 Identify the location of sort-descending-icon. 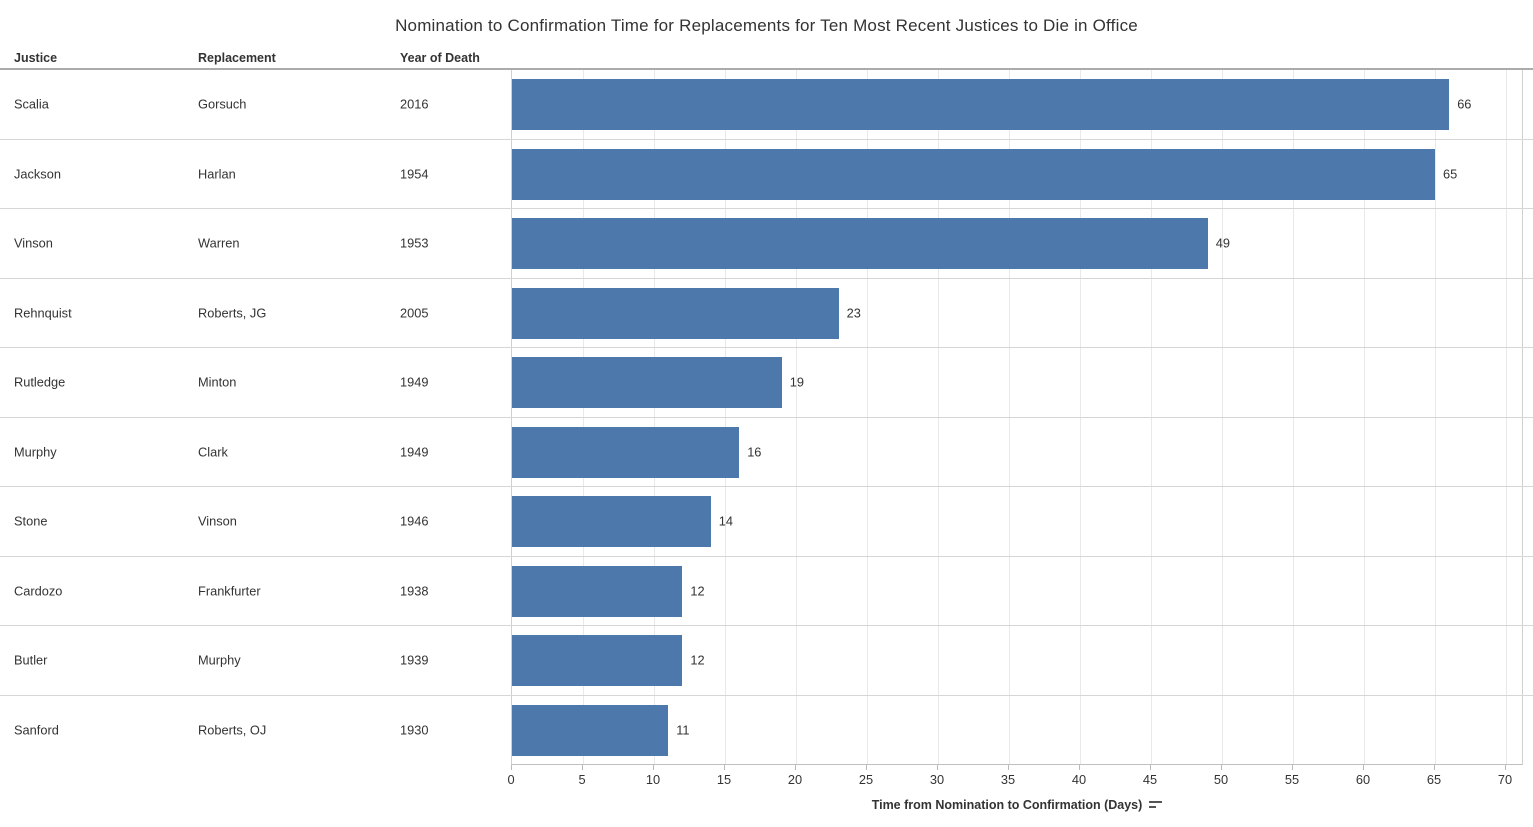
(1156, 804).